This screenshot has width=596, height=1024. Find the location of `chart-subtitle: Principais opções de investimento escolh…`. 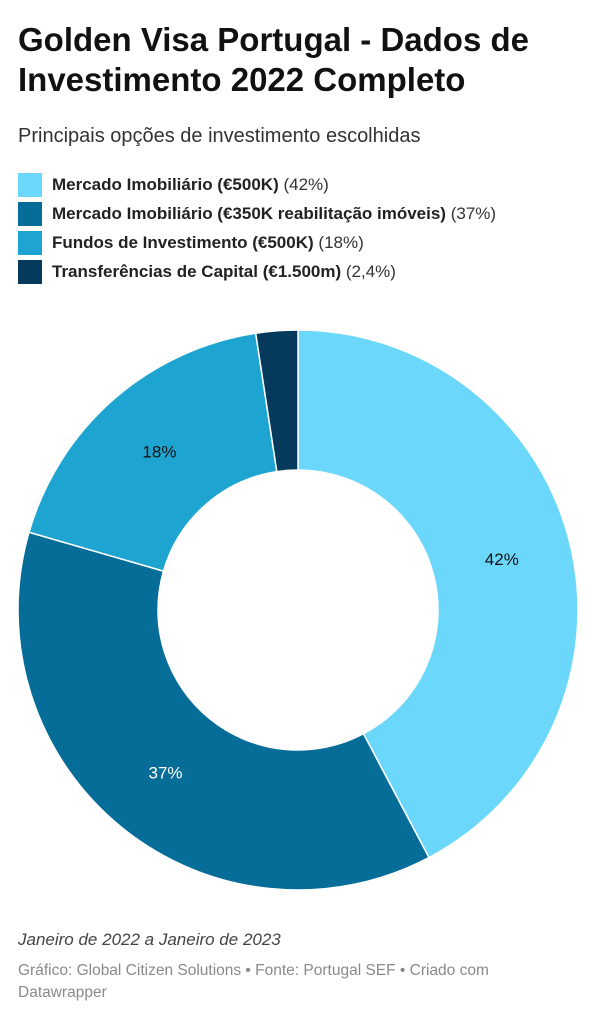

chart-subtitle: Principais opções de investimento escolh… is located at coordinates (219, 136).